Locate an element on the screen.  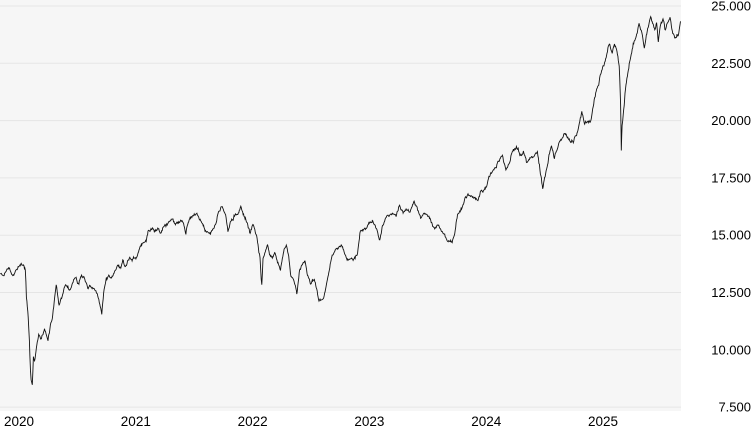
x-axis-label: 2021 is located at coordinates (136, 421).